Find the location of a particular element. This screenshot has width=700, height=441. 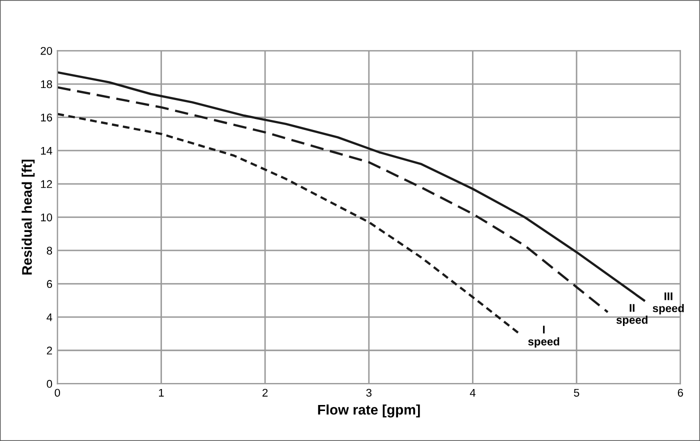

y-tick-label: 12 is located at coordinates (46, 184).